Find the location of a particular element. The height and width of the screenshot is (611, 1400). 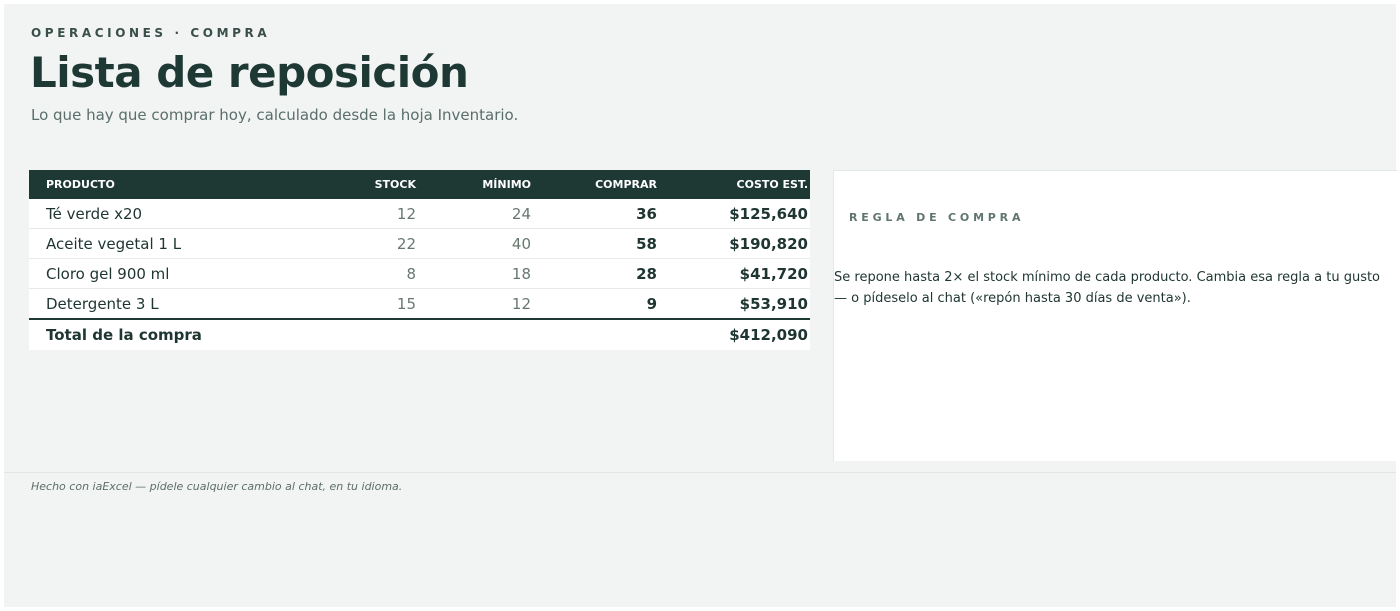

column-header-stock: STOCK is located at coordinates (378, 184).